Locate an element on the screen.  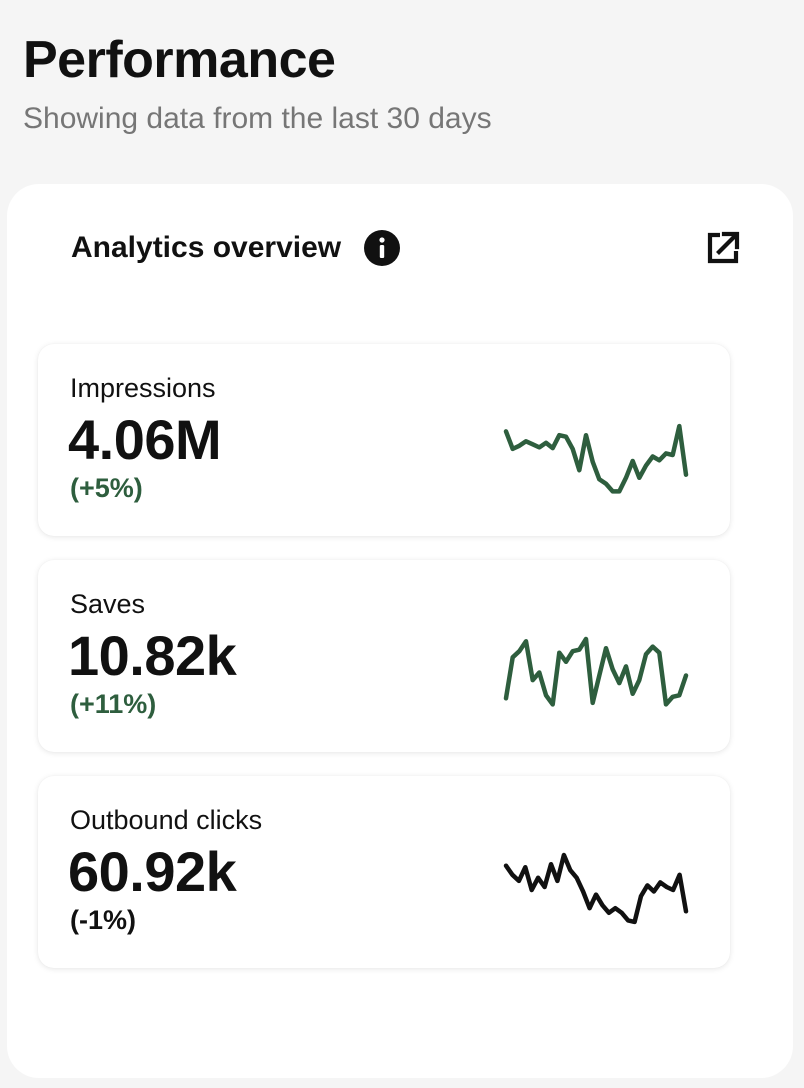
outbound-clicks-sparkline-line is located at coordinates (596, 888).